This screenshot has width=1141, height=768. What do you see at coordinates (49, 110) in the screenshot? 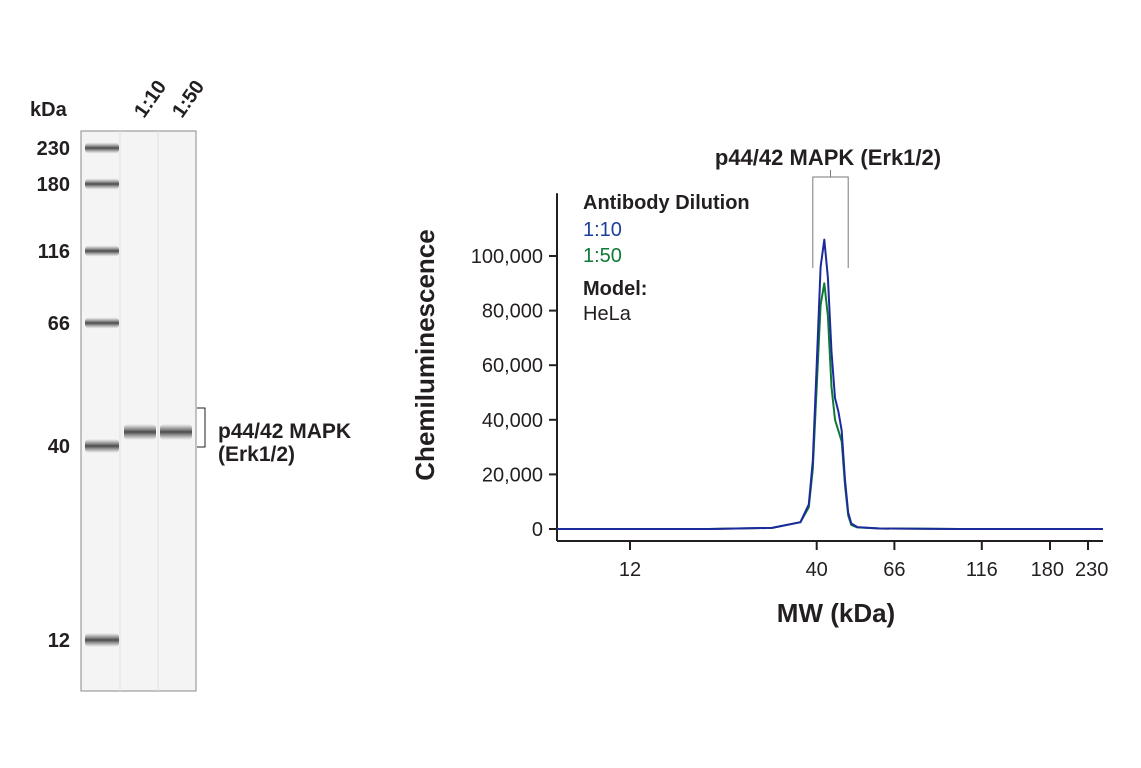
I see `kda-label: kDa` at bounding box center [49, 110].